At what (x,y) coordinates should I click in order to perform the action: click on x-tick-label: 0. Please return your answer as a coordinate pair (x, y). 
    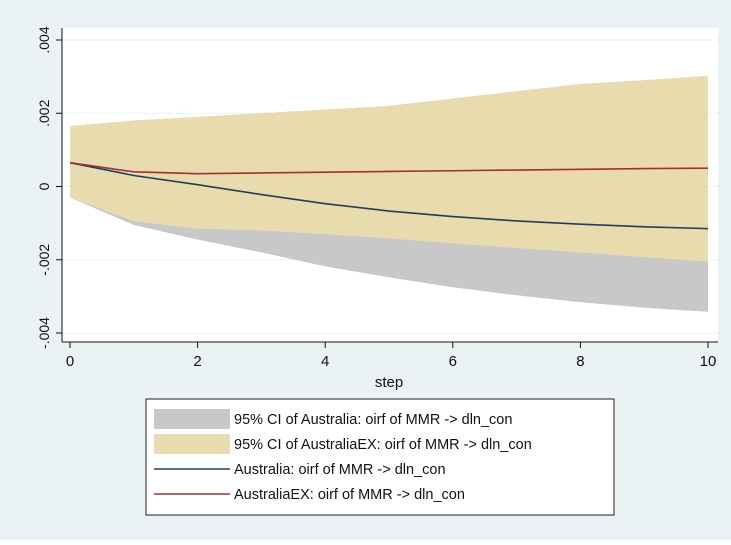
    Looking at the image, I should click on (70, 361).